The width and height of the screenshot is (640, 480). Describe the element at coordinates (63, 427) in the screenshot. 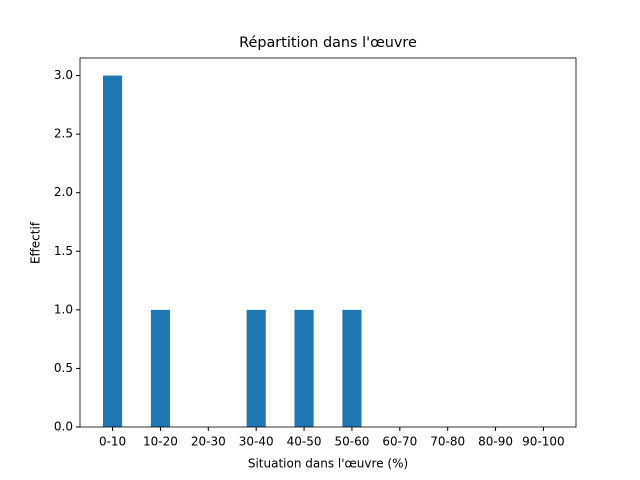

I see `y-tick-label: 0.0` at that location.